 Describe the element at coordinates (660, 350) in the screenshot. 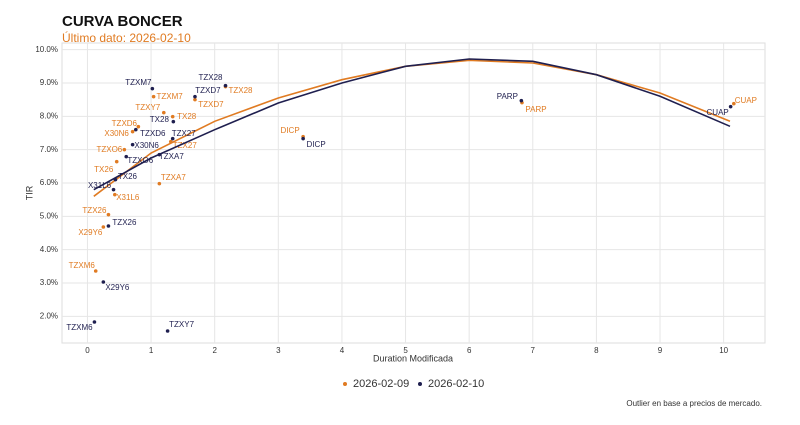

I see `x-tick-label: 9` at that location.